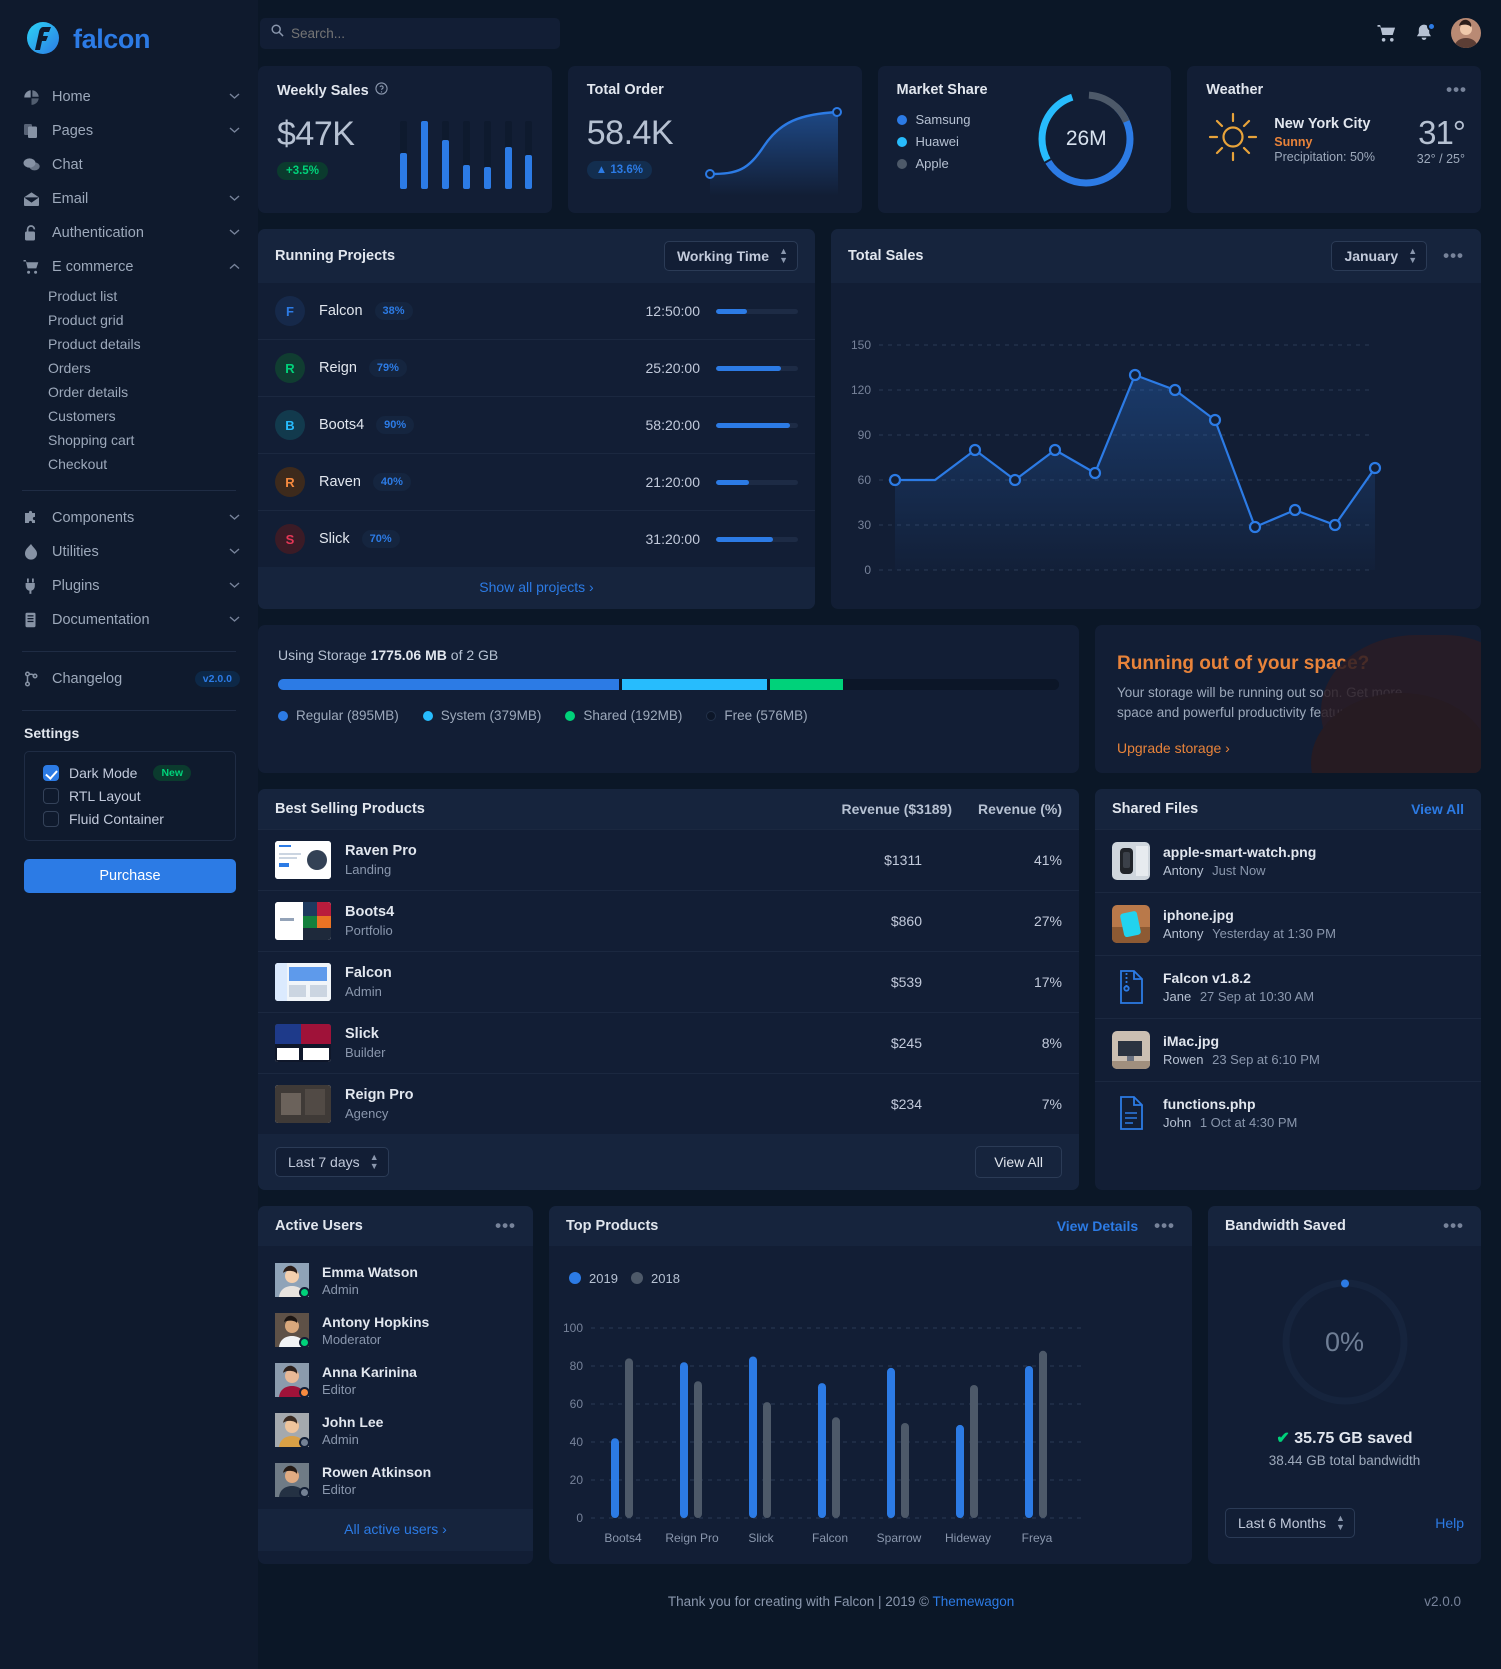  I want to click on date-range-select: Last 7 days ▲ ▼, so click(332, 1162).